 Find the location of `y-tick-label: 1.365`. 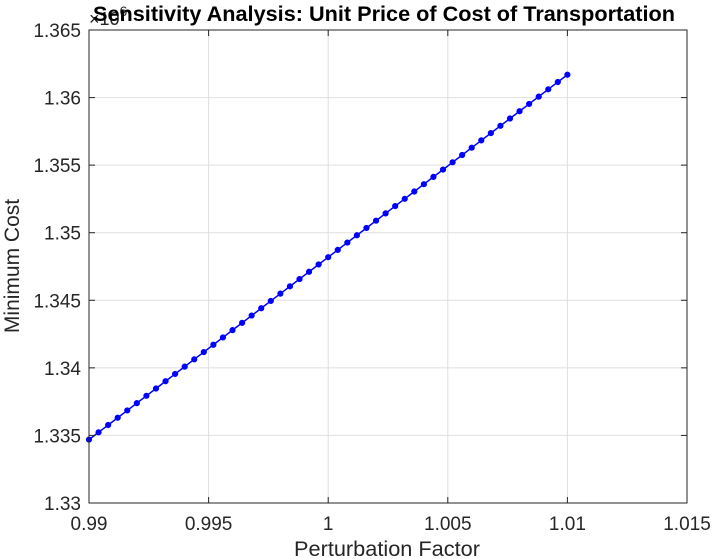

y-tick-label: 1.365 is located at coordinates (57, 31).